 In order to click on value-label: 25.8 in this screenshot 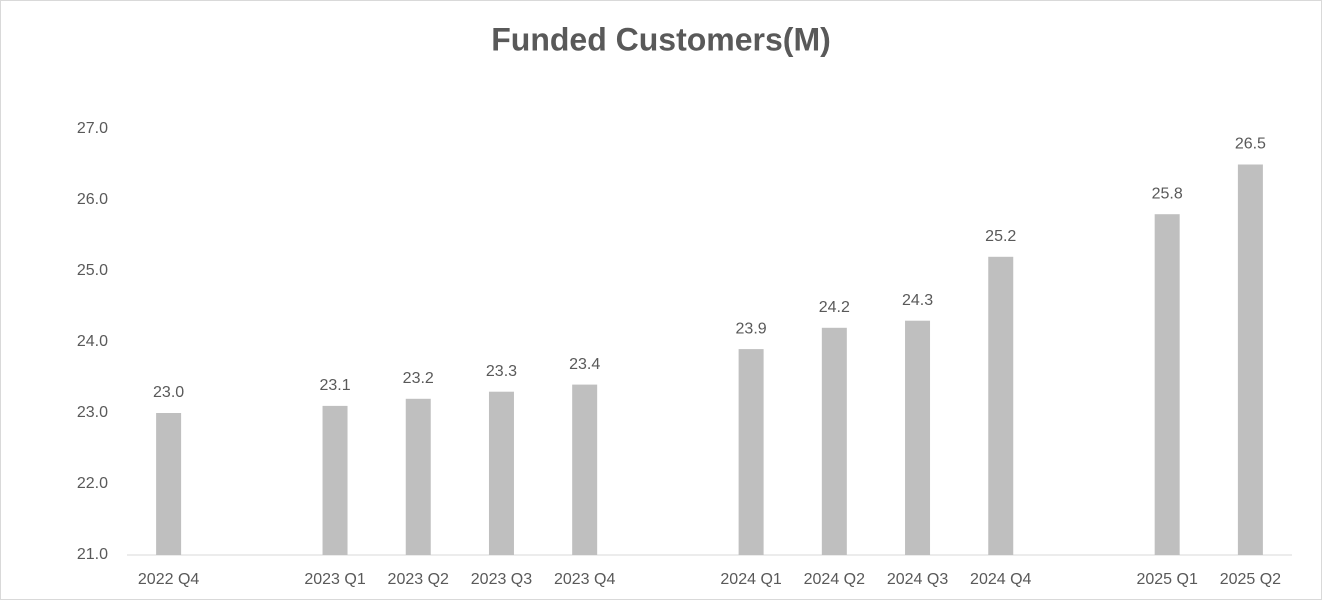, I will do `click(1167, 193)`.